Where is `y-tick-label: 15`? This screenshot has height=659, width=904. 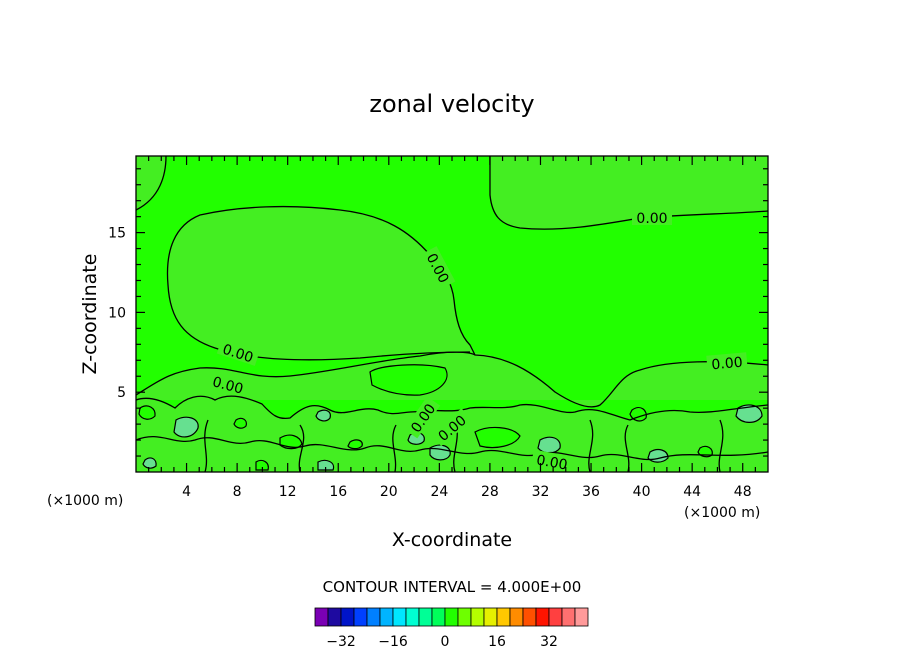 y-tick-label: 15 is located at coordinates (117, 234).